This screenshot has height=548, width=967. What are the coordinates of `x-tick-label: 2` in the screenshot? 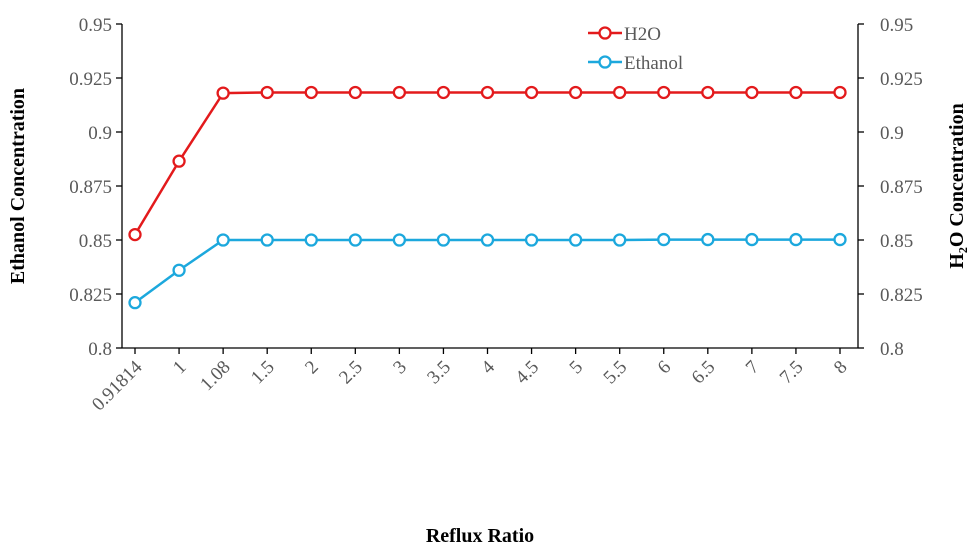 It's located at (312, 368).